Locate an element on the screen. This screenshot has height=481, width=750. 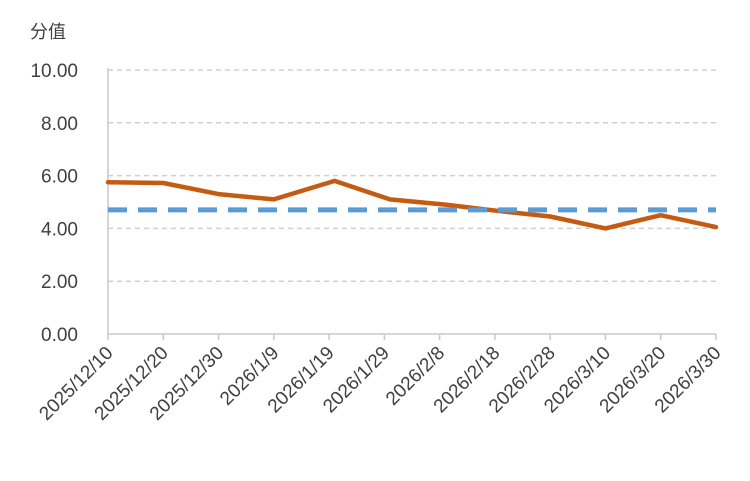
y-tick-label: 4.00 is located at coordinates (59, 229).